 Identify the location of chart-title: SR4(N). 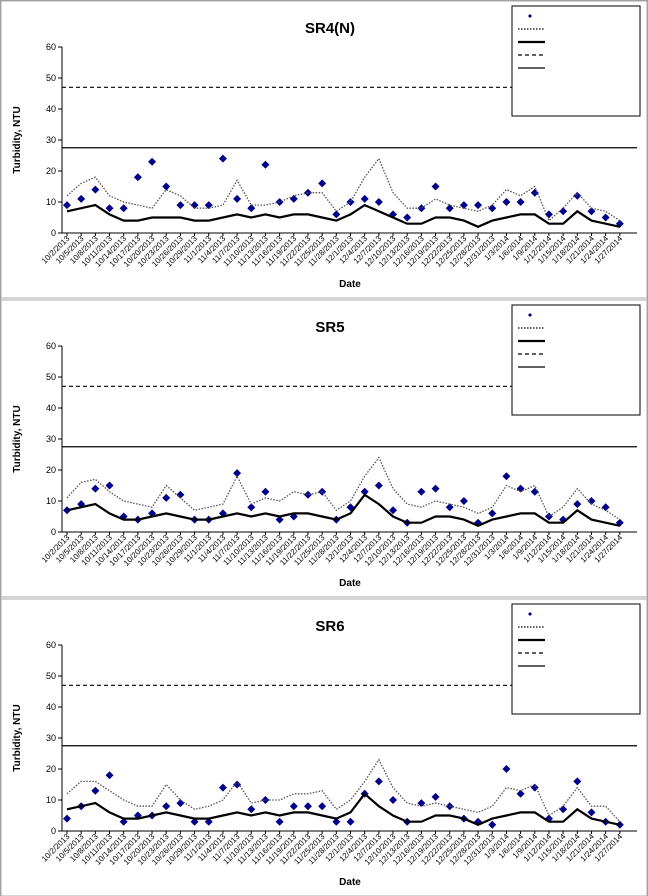
(330, 28).